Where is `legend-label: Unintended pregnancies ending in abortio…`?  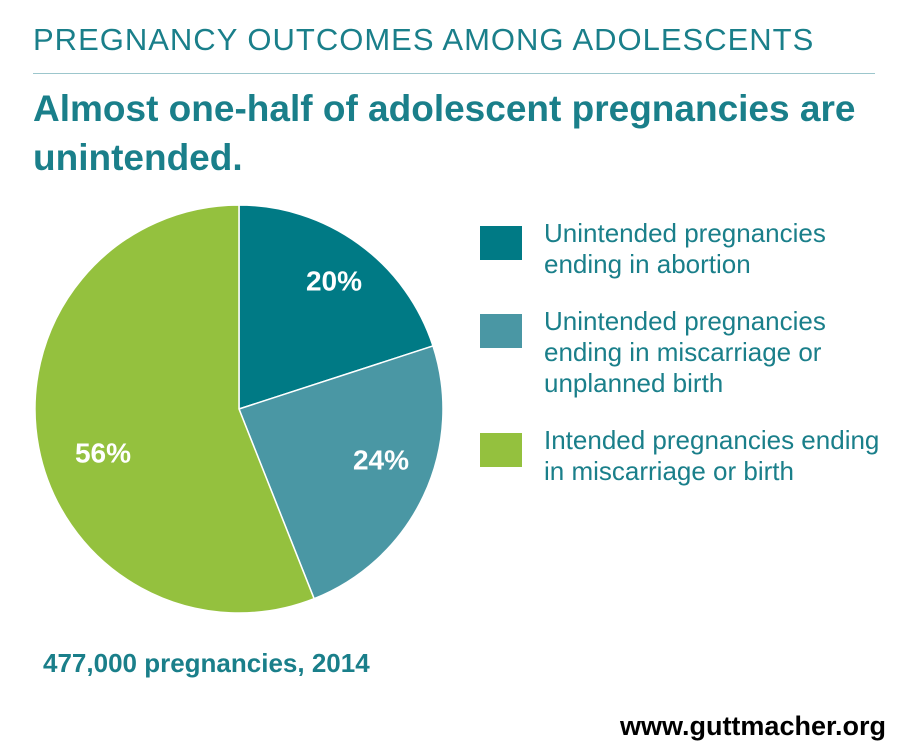
legend-label: Unintended pregnancies ending in abortio… is located at coordinates (685, 248).